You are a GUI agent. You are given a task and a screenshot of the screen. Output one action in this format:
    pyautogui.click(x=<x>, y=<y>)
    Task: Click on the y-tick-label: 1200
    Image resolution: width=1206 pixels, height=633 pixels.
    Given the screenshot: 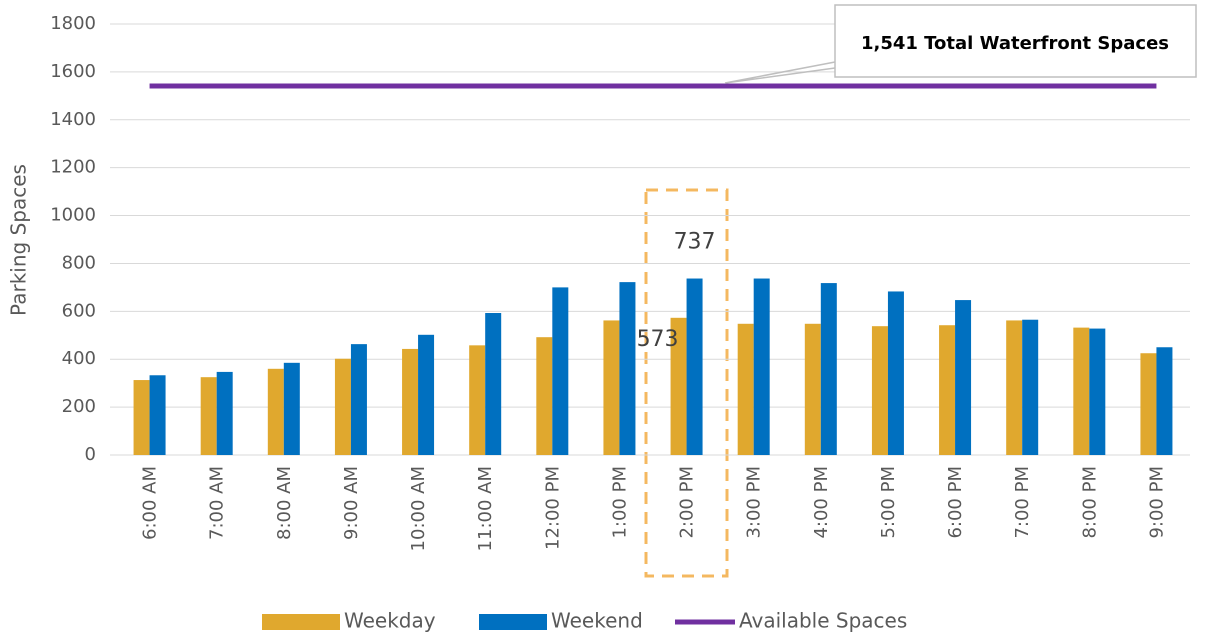 What is the action you would take?
    pyautogui.click(x=73, y=167)
    